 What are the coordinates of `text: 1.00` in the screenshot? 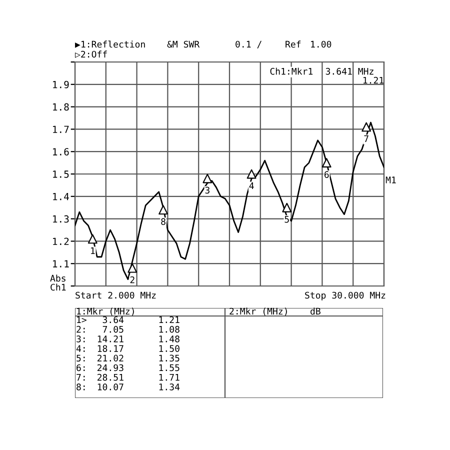 It's located at (321, 44).